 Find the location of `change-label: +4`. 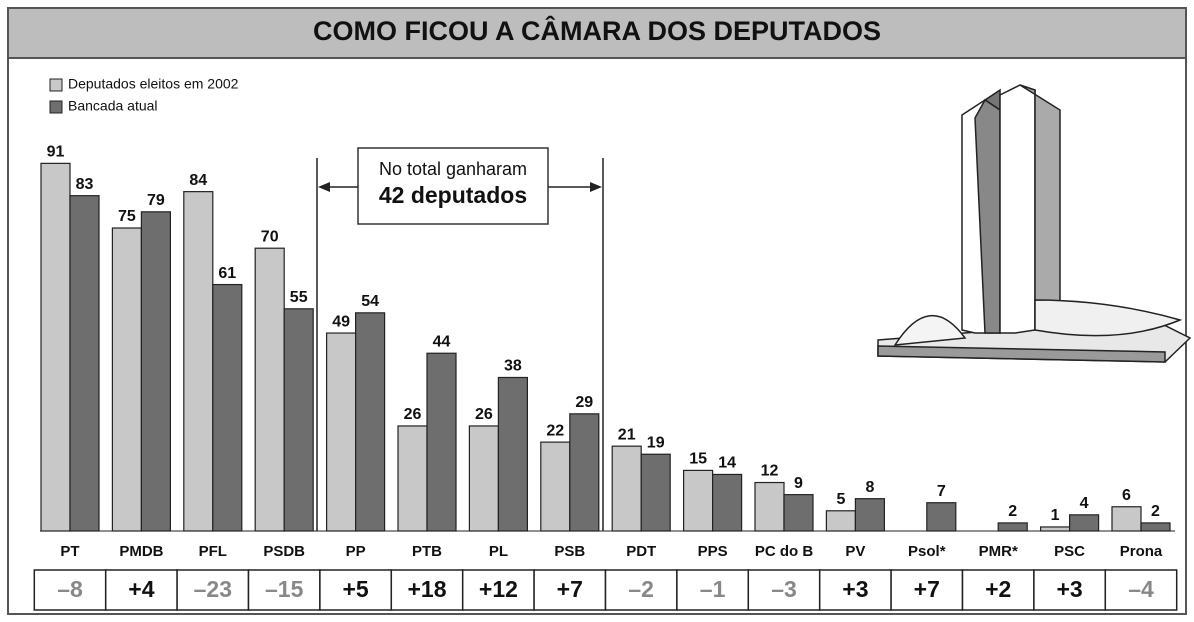

change-label: +4 is located at coordinates (141, 589).